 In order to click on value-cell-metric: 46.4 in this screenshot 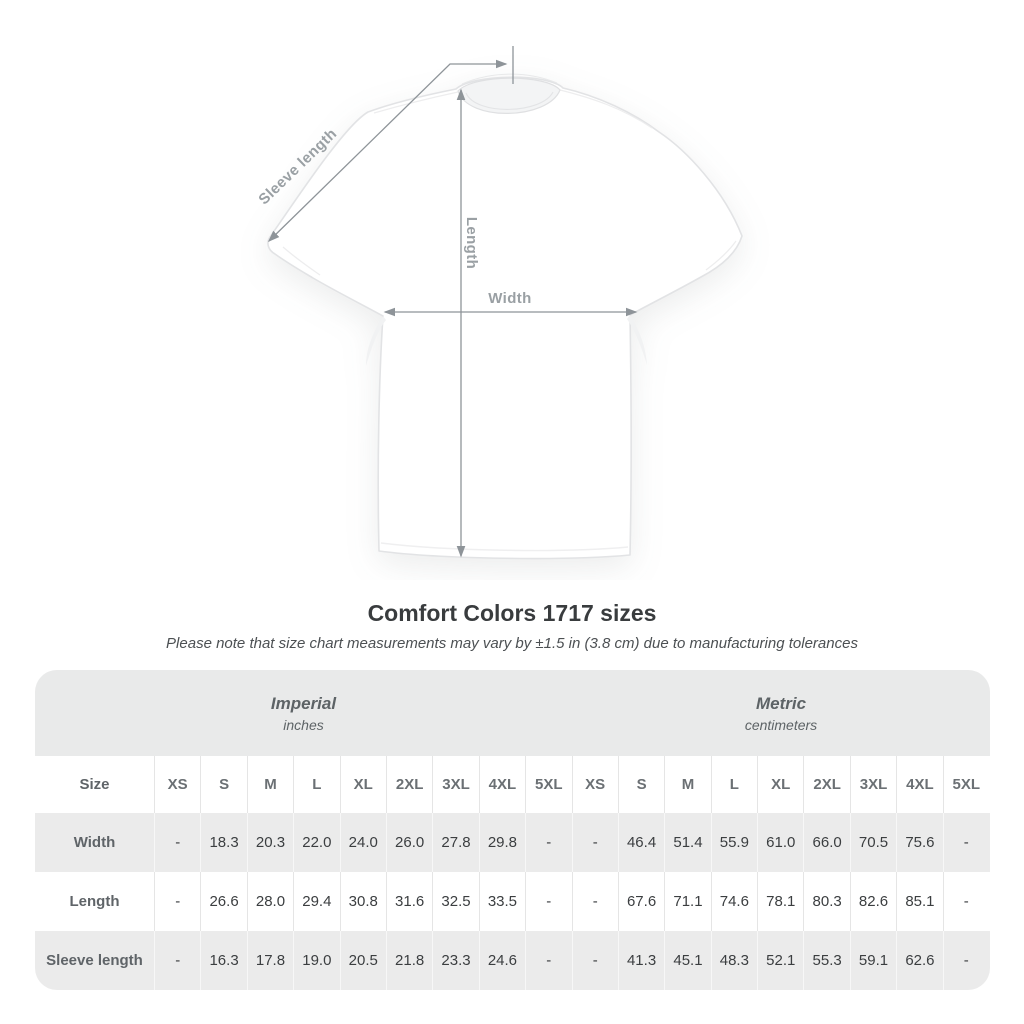, I will do `click(642, 842)`.